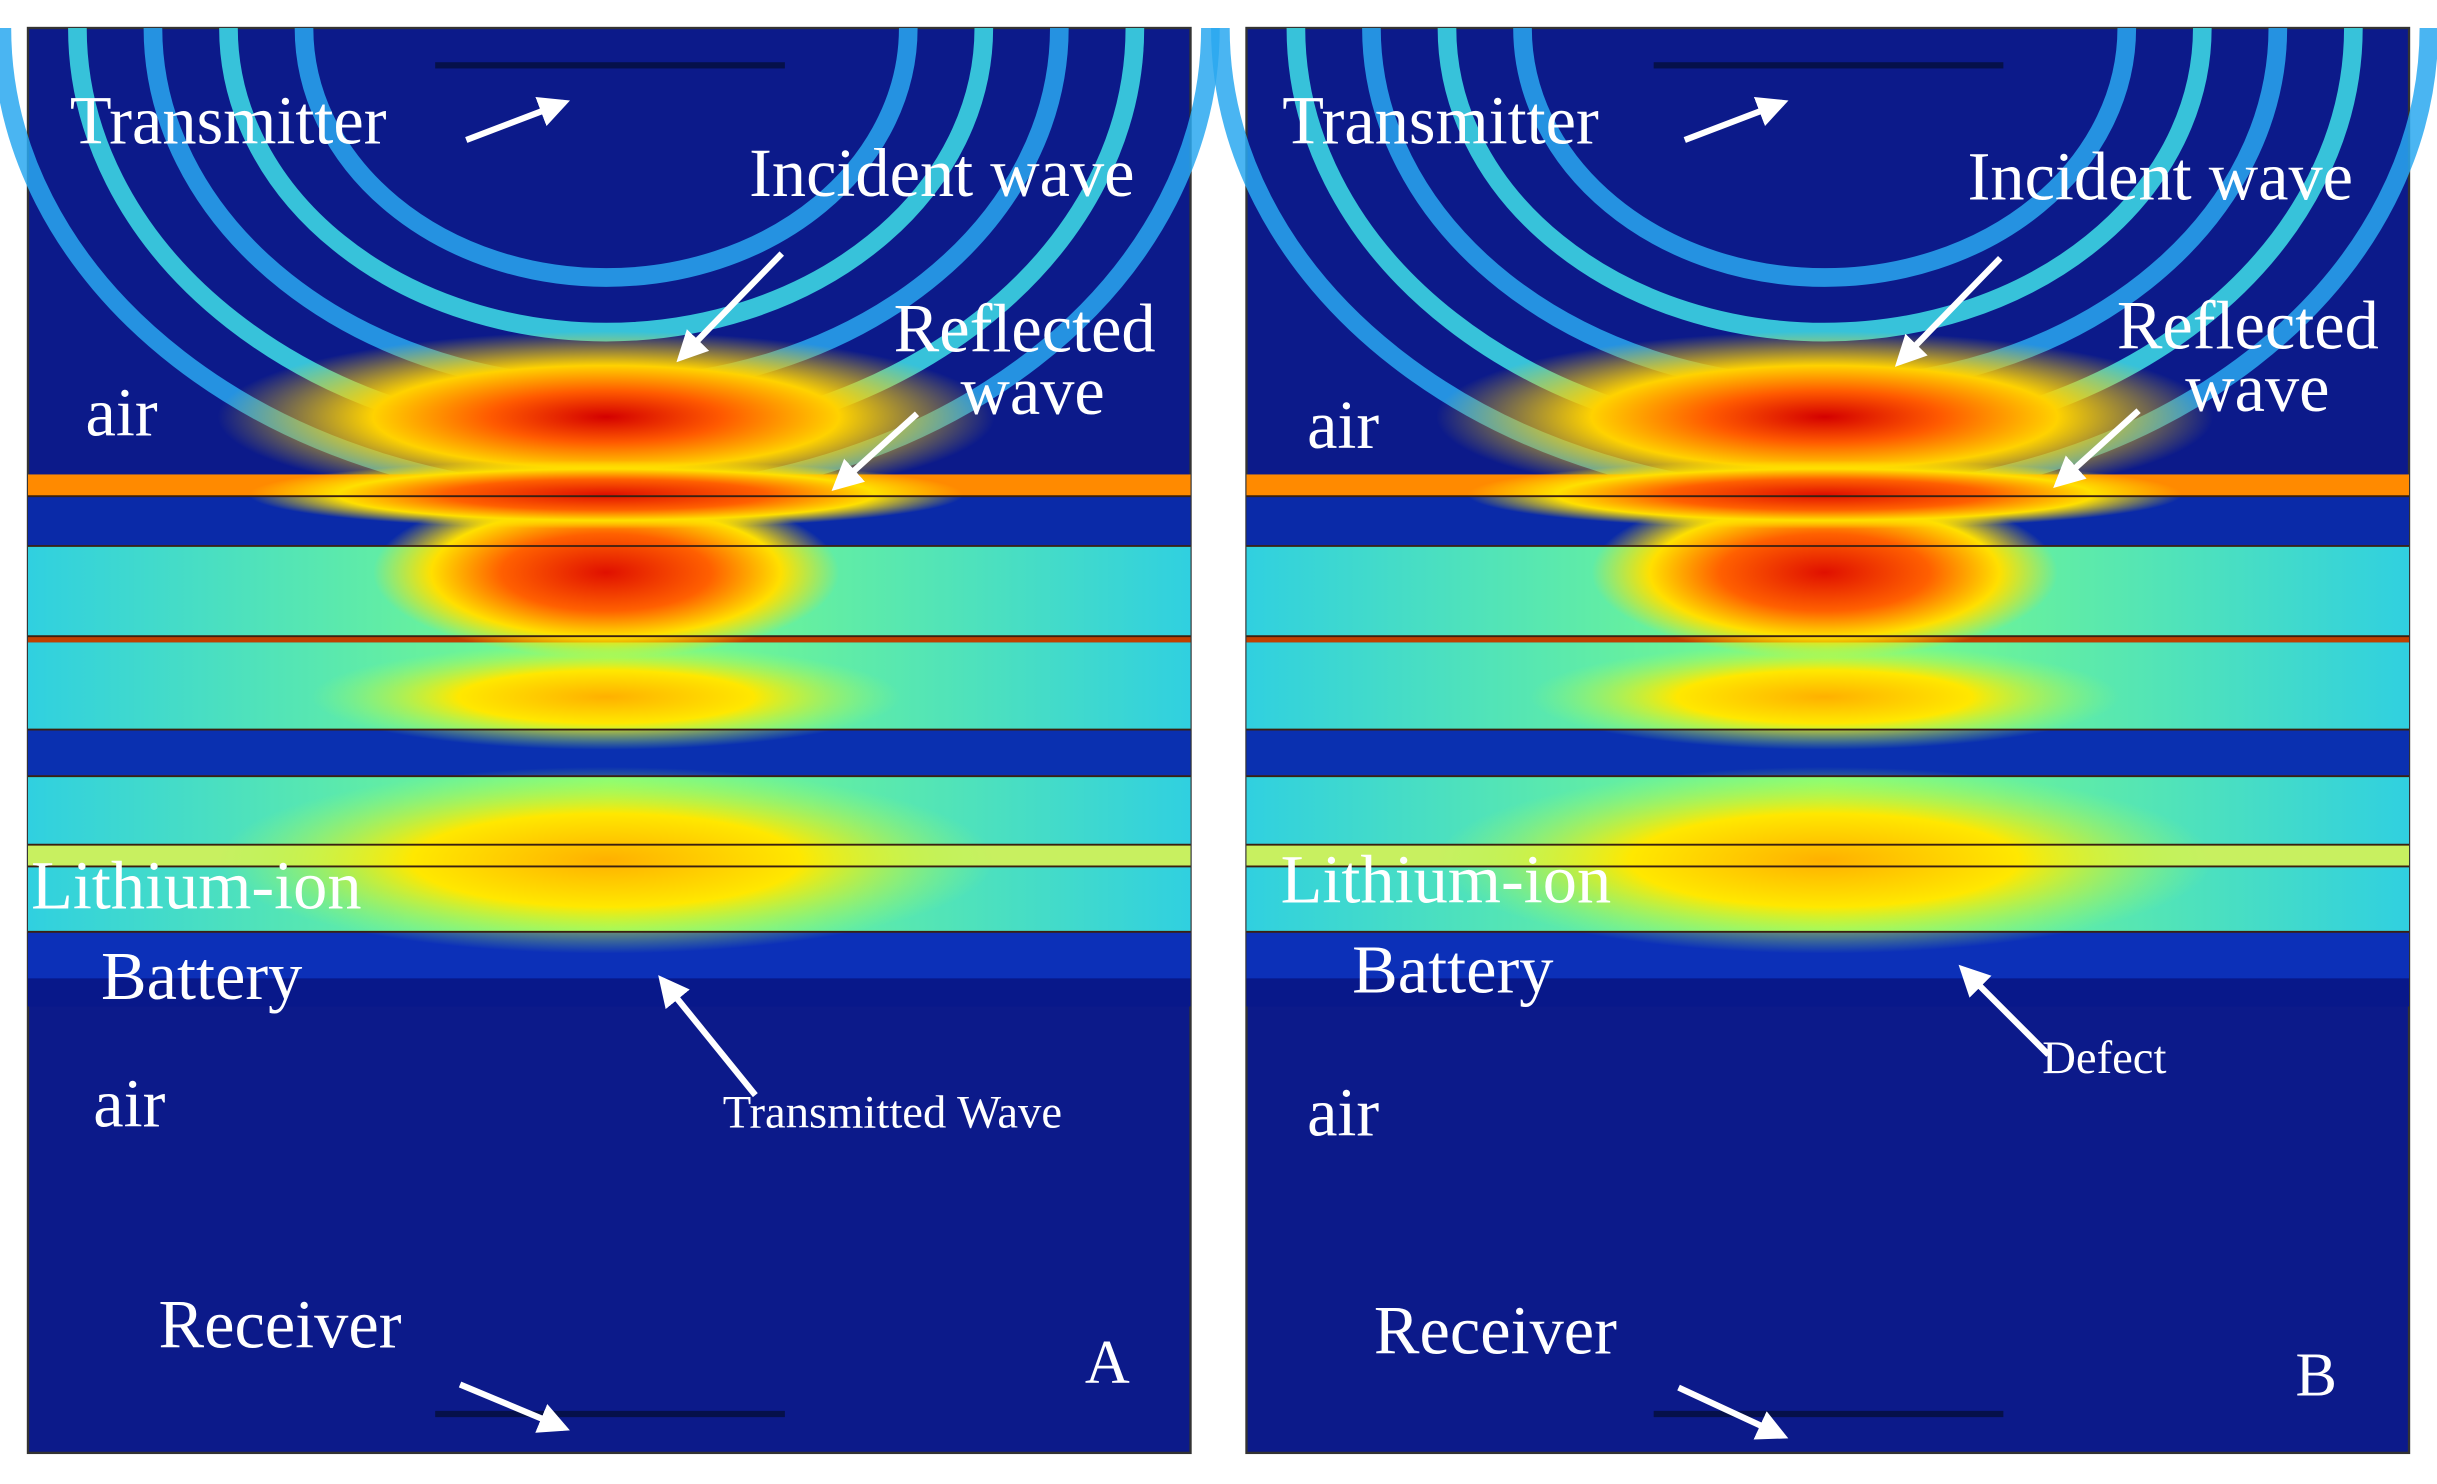 The width and height of the screenshot is (2437, 1484). What do you see at coordinates (2316, 1376) in the screenshot?
I see `label: B` at bounding box center [2316, 1376].